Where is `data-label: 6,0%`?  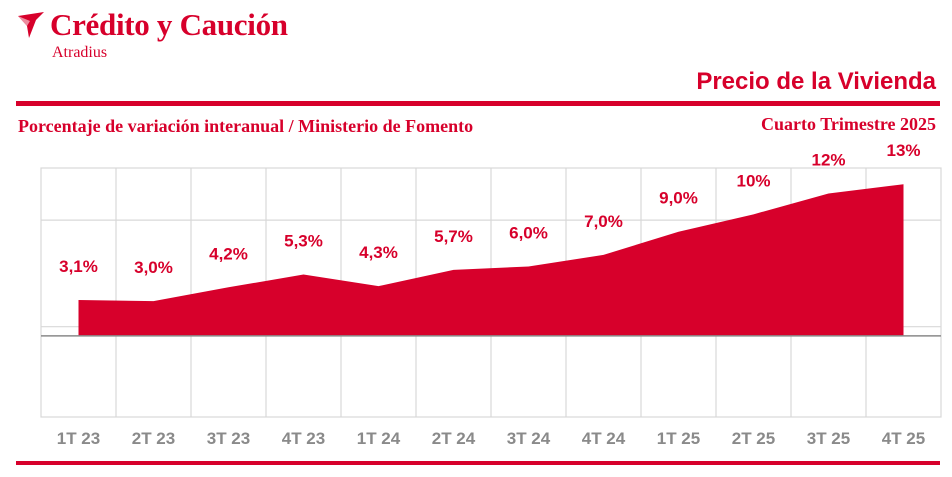
data-label: 6,0% is located at coordinates (528, 232).